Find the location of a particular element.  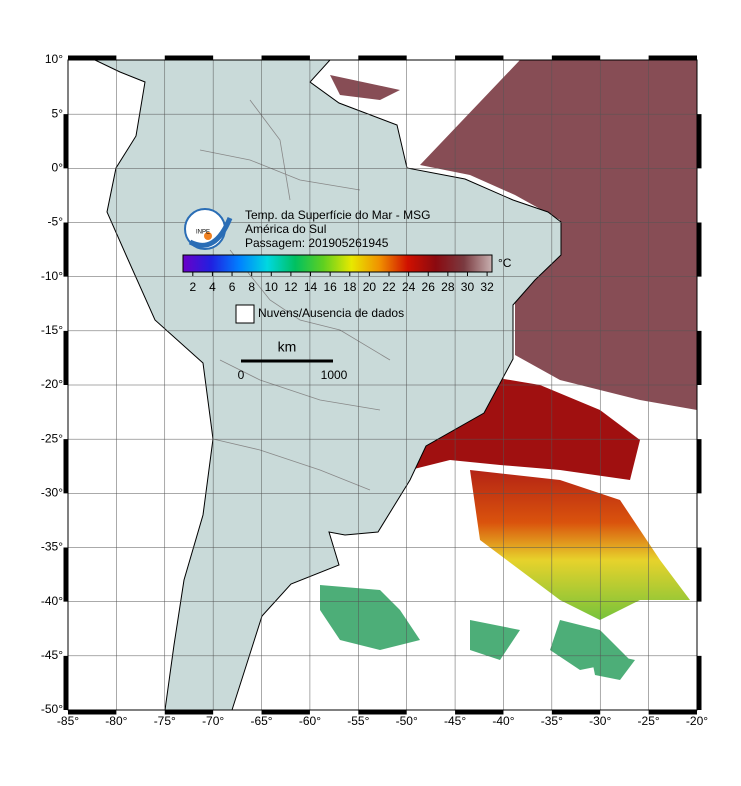

y-tick-label: 10° is located at coordinates (54, 59).